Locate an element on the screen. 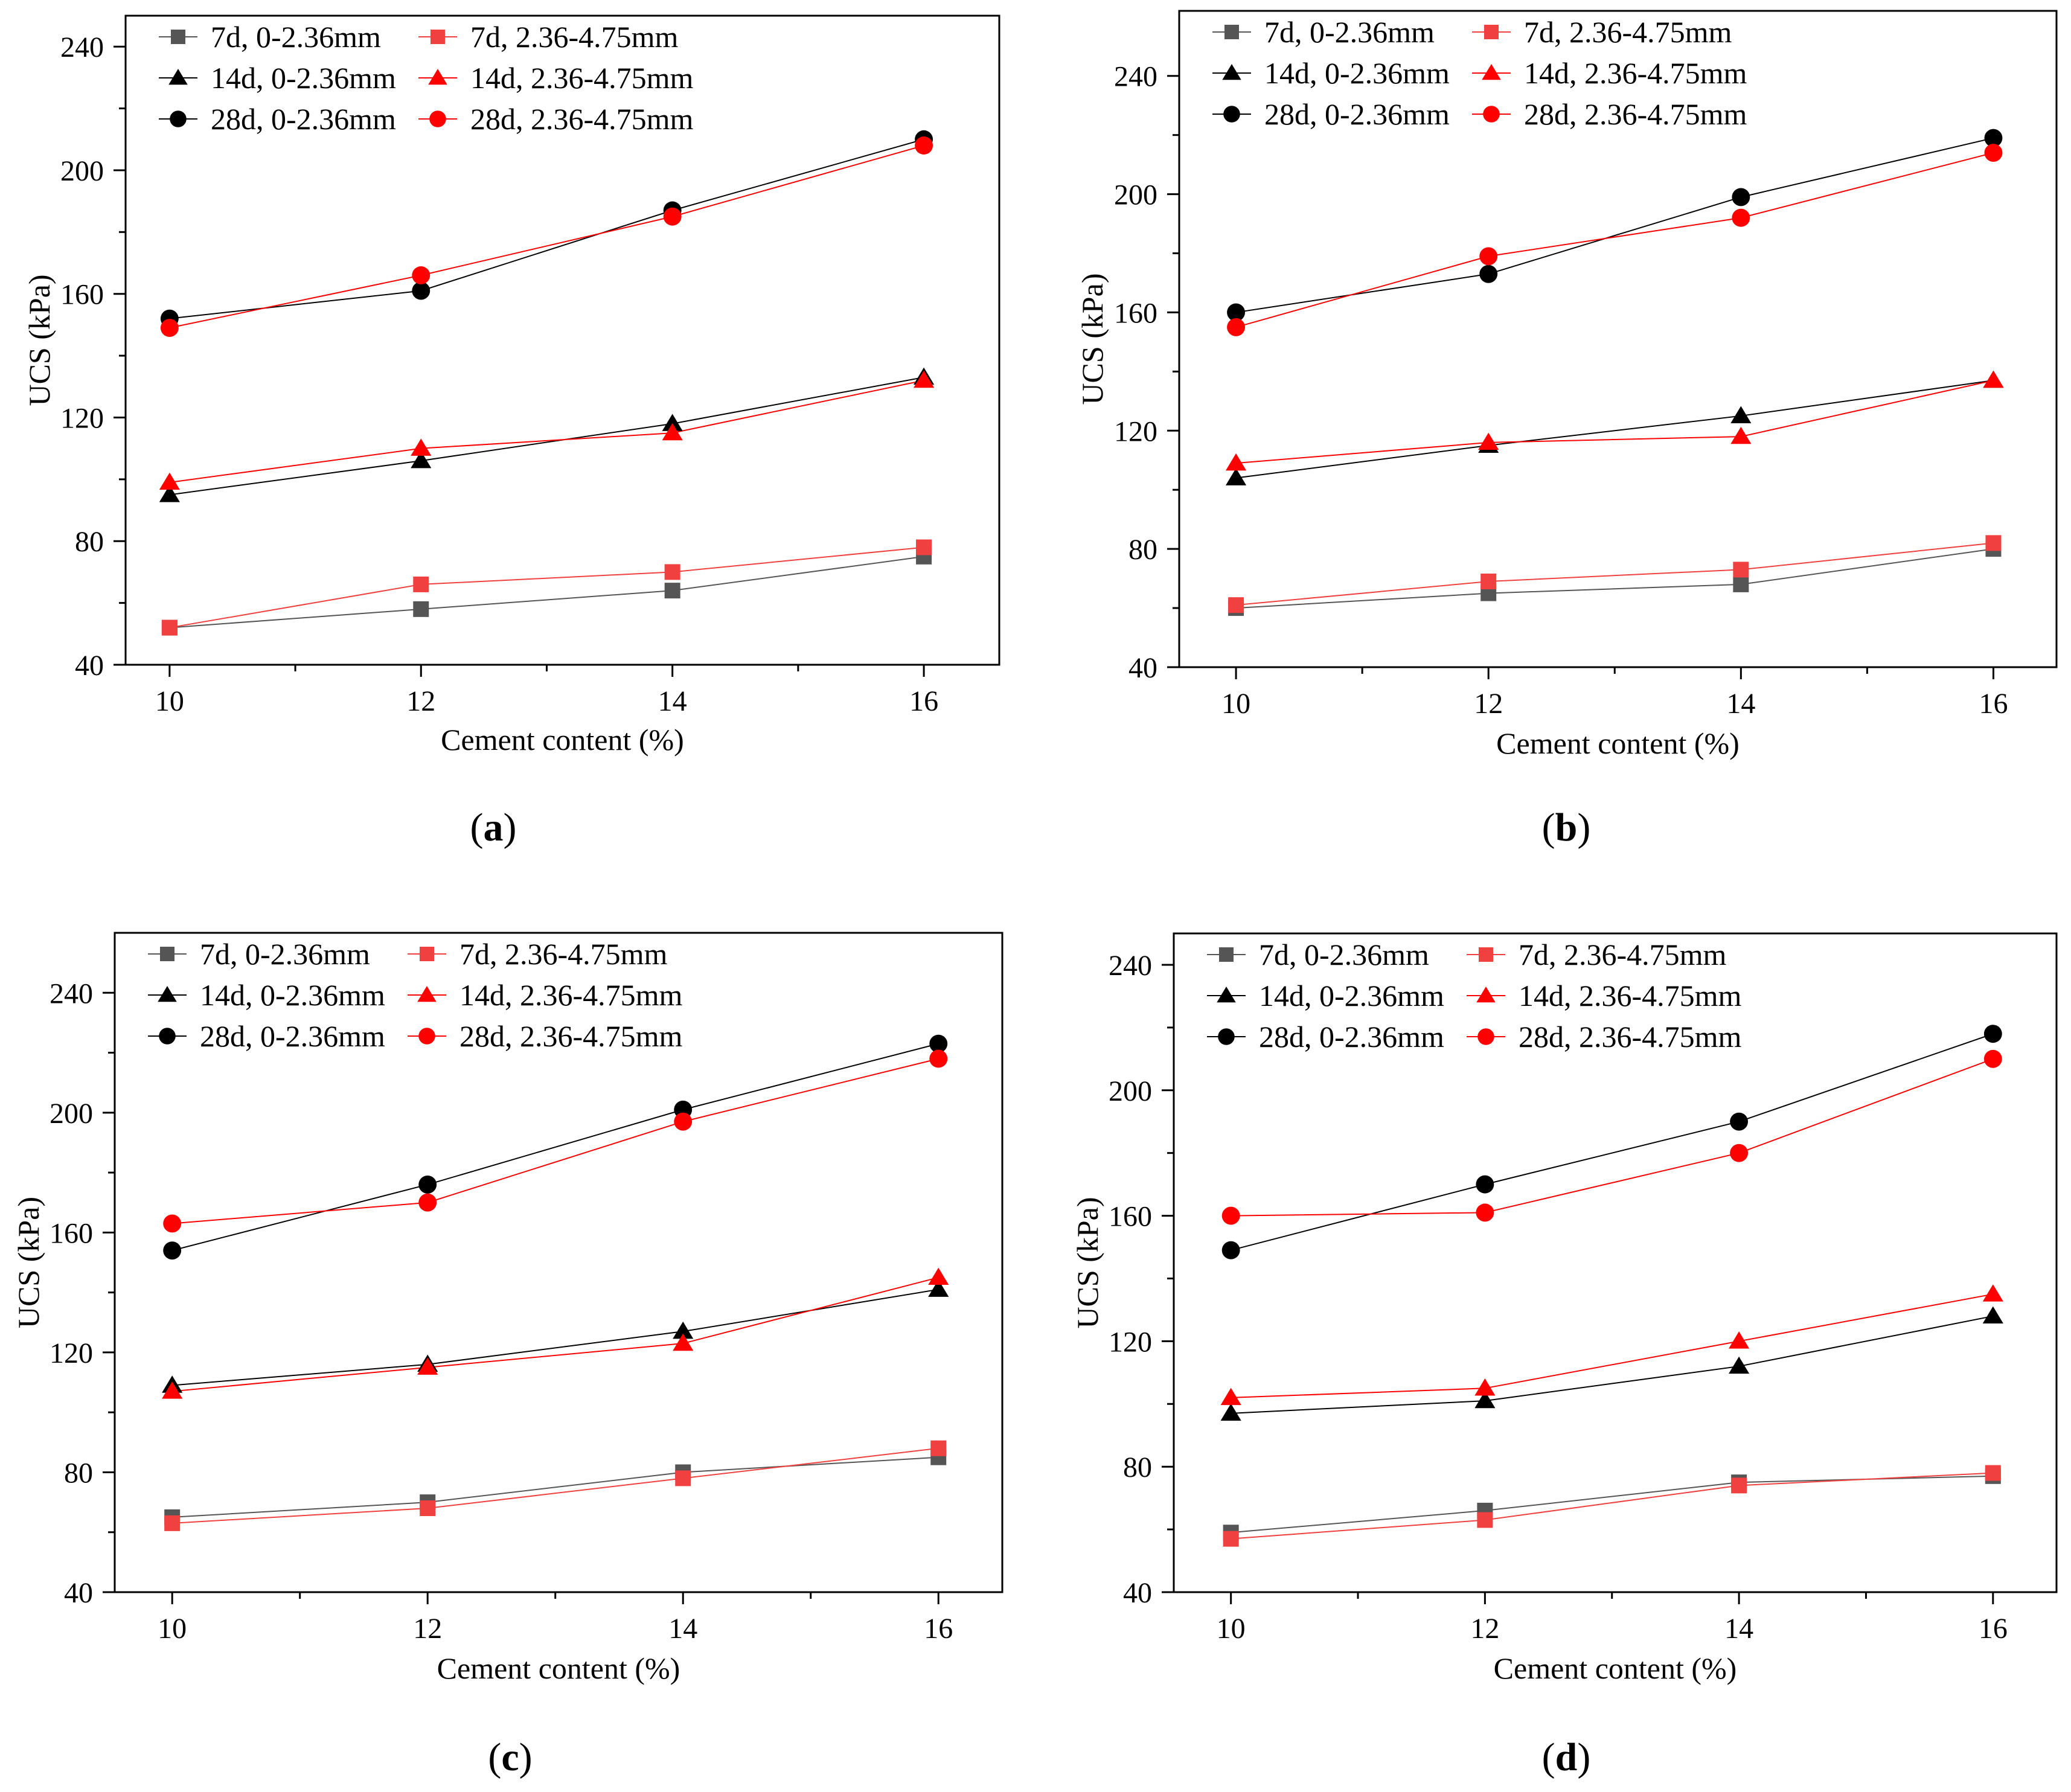  legend-entry: 7d, 0-2.36mm is located at coordinates (1318, 954).